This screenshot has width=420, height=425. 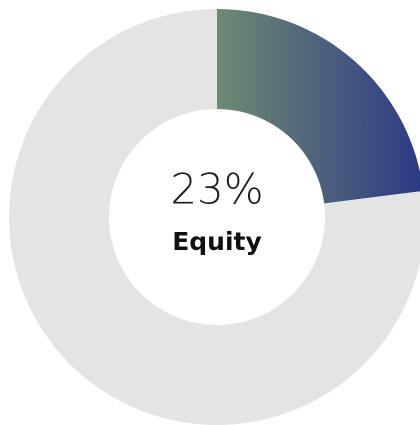 What do you see at coordinates (217, 241) in the screenshot?
I see `center-category: Equity` at bounding box center [217, 241].